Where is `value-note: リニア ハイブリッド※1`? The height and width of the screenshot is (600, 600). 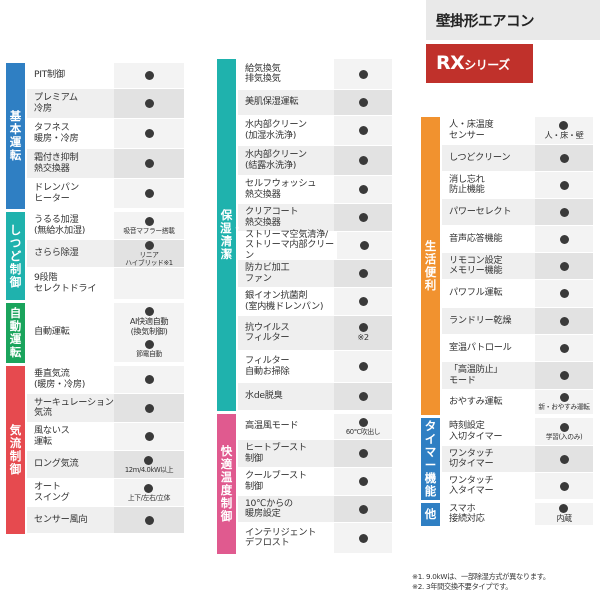 value-note: リニア ハイブリッド※1 is located at coordinates (149, 258).